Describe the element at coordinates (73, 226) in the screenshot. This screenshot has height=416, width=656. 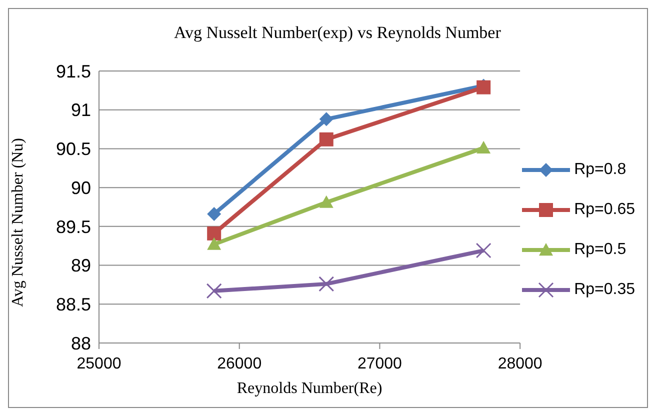
I see `y-tick-label: 89.5` at that location.